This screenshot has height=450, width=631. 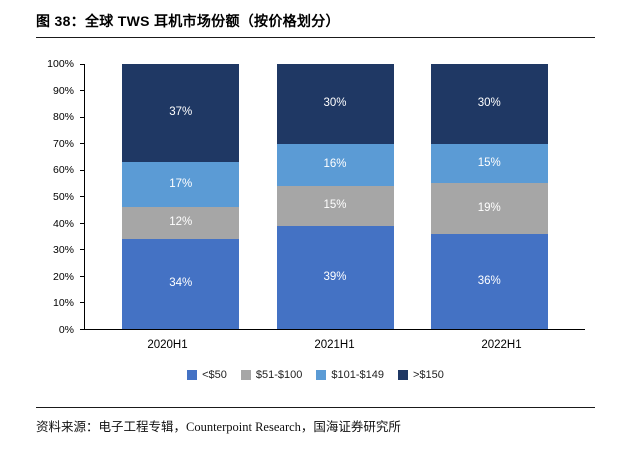 What do you see at coordinates (279, 375) in the screenshot?
I see `legend-label: $51-$100` at bounding box center [279, 375].